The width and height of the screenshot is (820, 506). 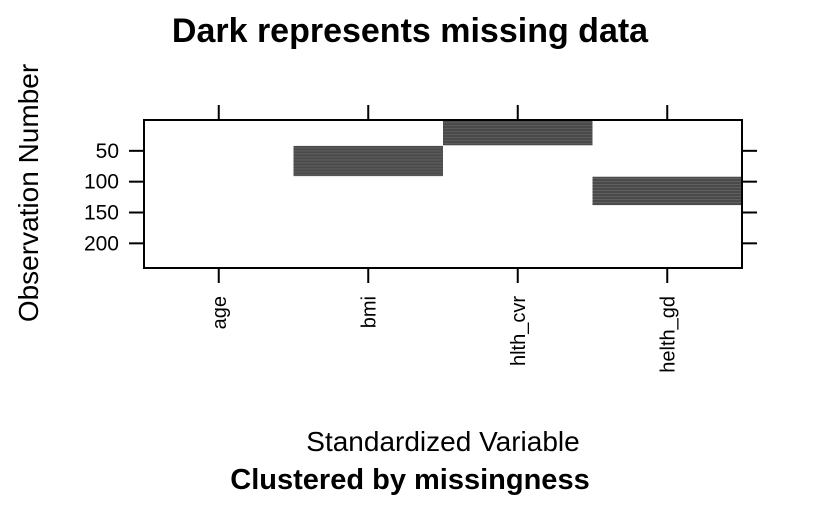 What do you see at coordinates (101, 213) in the screenshot?
I see `y-tick-label-150: 150` at bounding box center [101, 213].